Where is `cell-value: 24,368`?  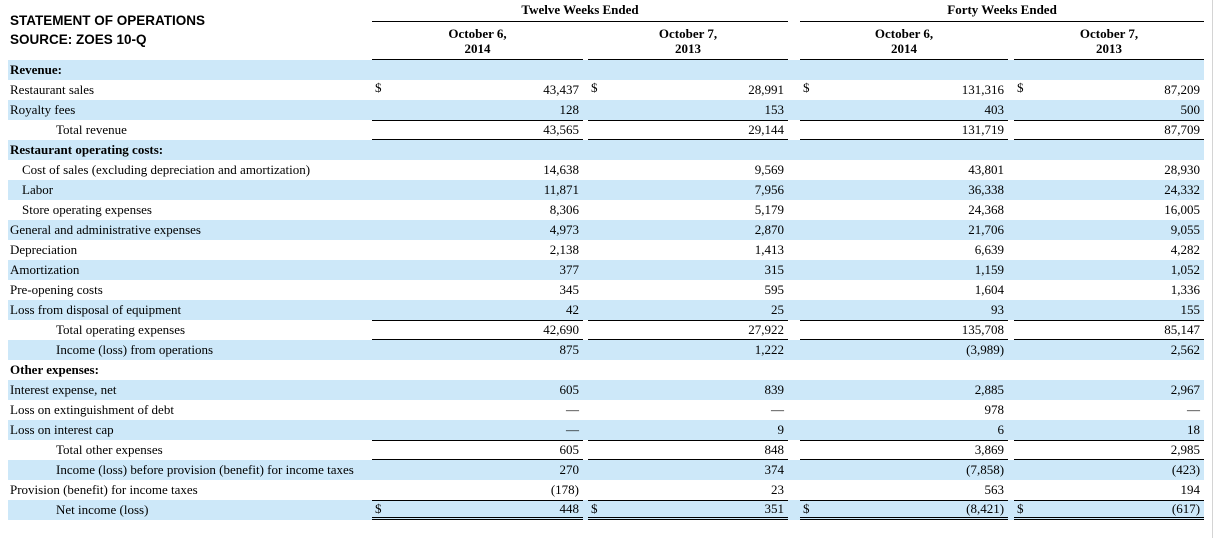
cell-value: 24,368 is located at coordinates (986, 209).